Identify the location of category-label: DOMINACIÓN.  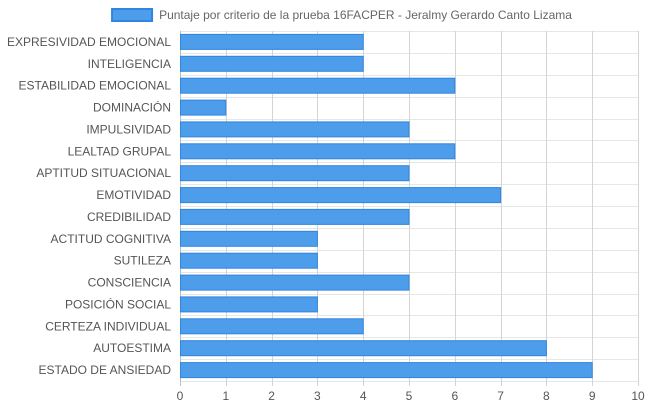
(132, 107).